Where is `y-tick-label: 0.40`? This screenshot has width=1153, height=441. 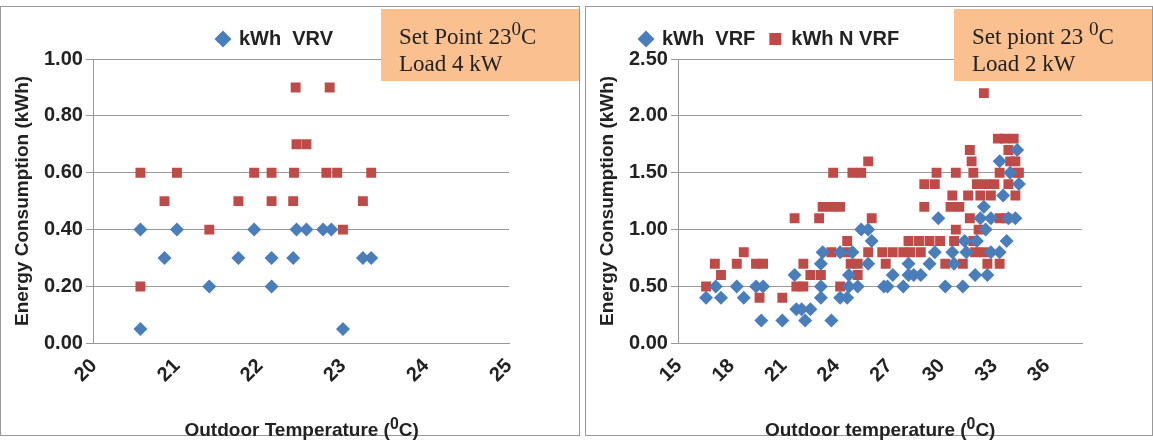 y-tick-label: 0.40 is located at coordinates (63, 228).